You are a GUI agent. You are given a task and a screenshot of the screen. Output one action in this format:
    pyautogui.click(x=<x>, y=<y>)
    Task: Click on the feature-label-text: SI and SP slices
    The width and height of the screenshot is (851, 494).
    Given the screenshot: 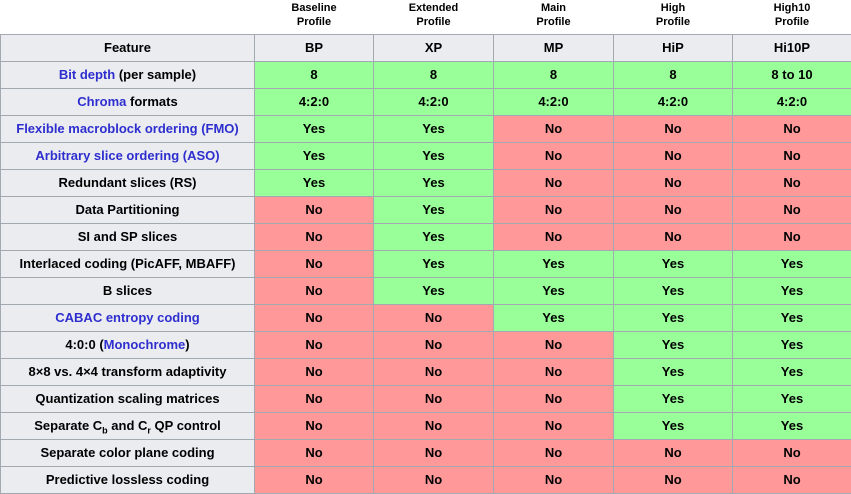 What is the action you would take?
    pyautogui.click(x=127, y=236)
    